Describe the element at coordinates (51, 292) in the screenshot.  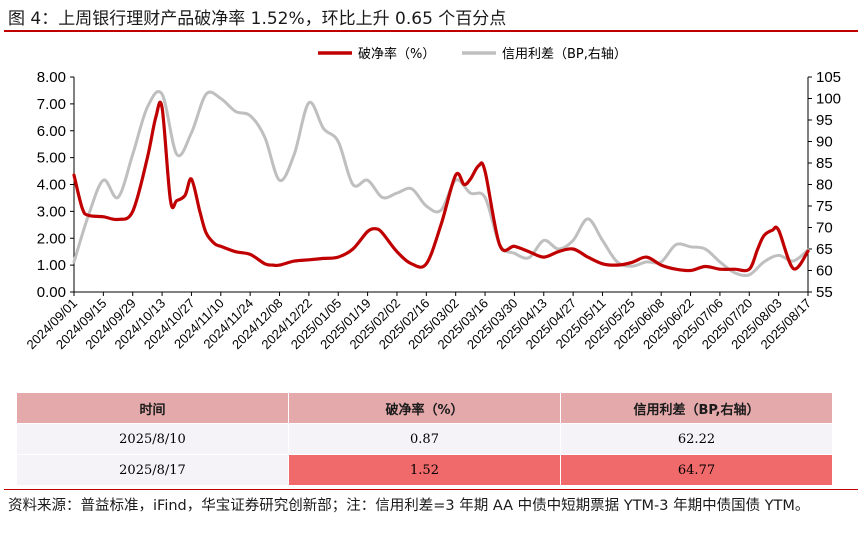
I see `left-axis-tick-label: 0.00` at that location.